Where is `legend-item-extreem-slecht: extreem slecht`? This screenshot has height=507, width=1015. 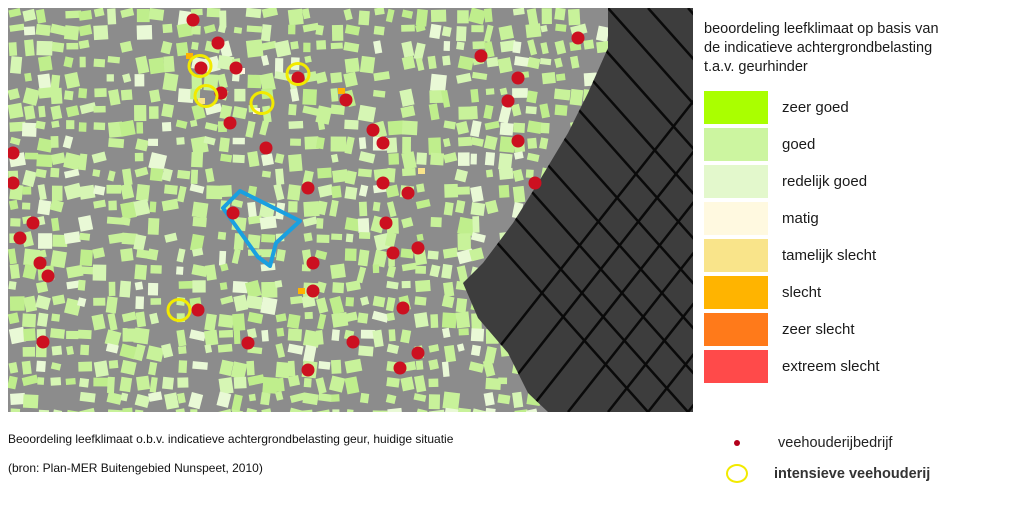 legend-item-extreem-slecht: extreem slecht is located at coordinates (859, 366).